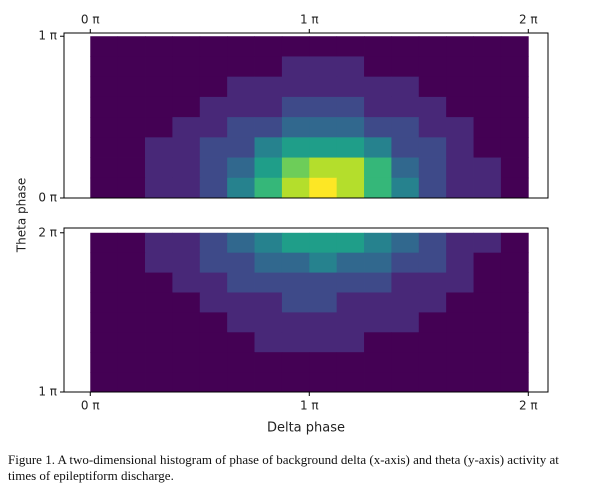  What do you see at coordinates (47, 392) in the screenshot?
I see `y-tick-label: 1 π` at bounding box center [47, 392].